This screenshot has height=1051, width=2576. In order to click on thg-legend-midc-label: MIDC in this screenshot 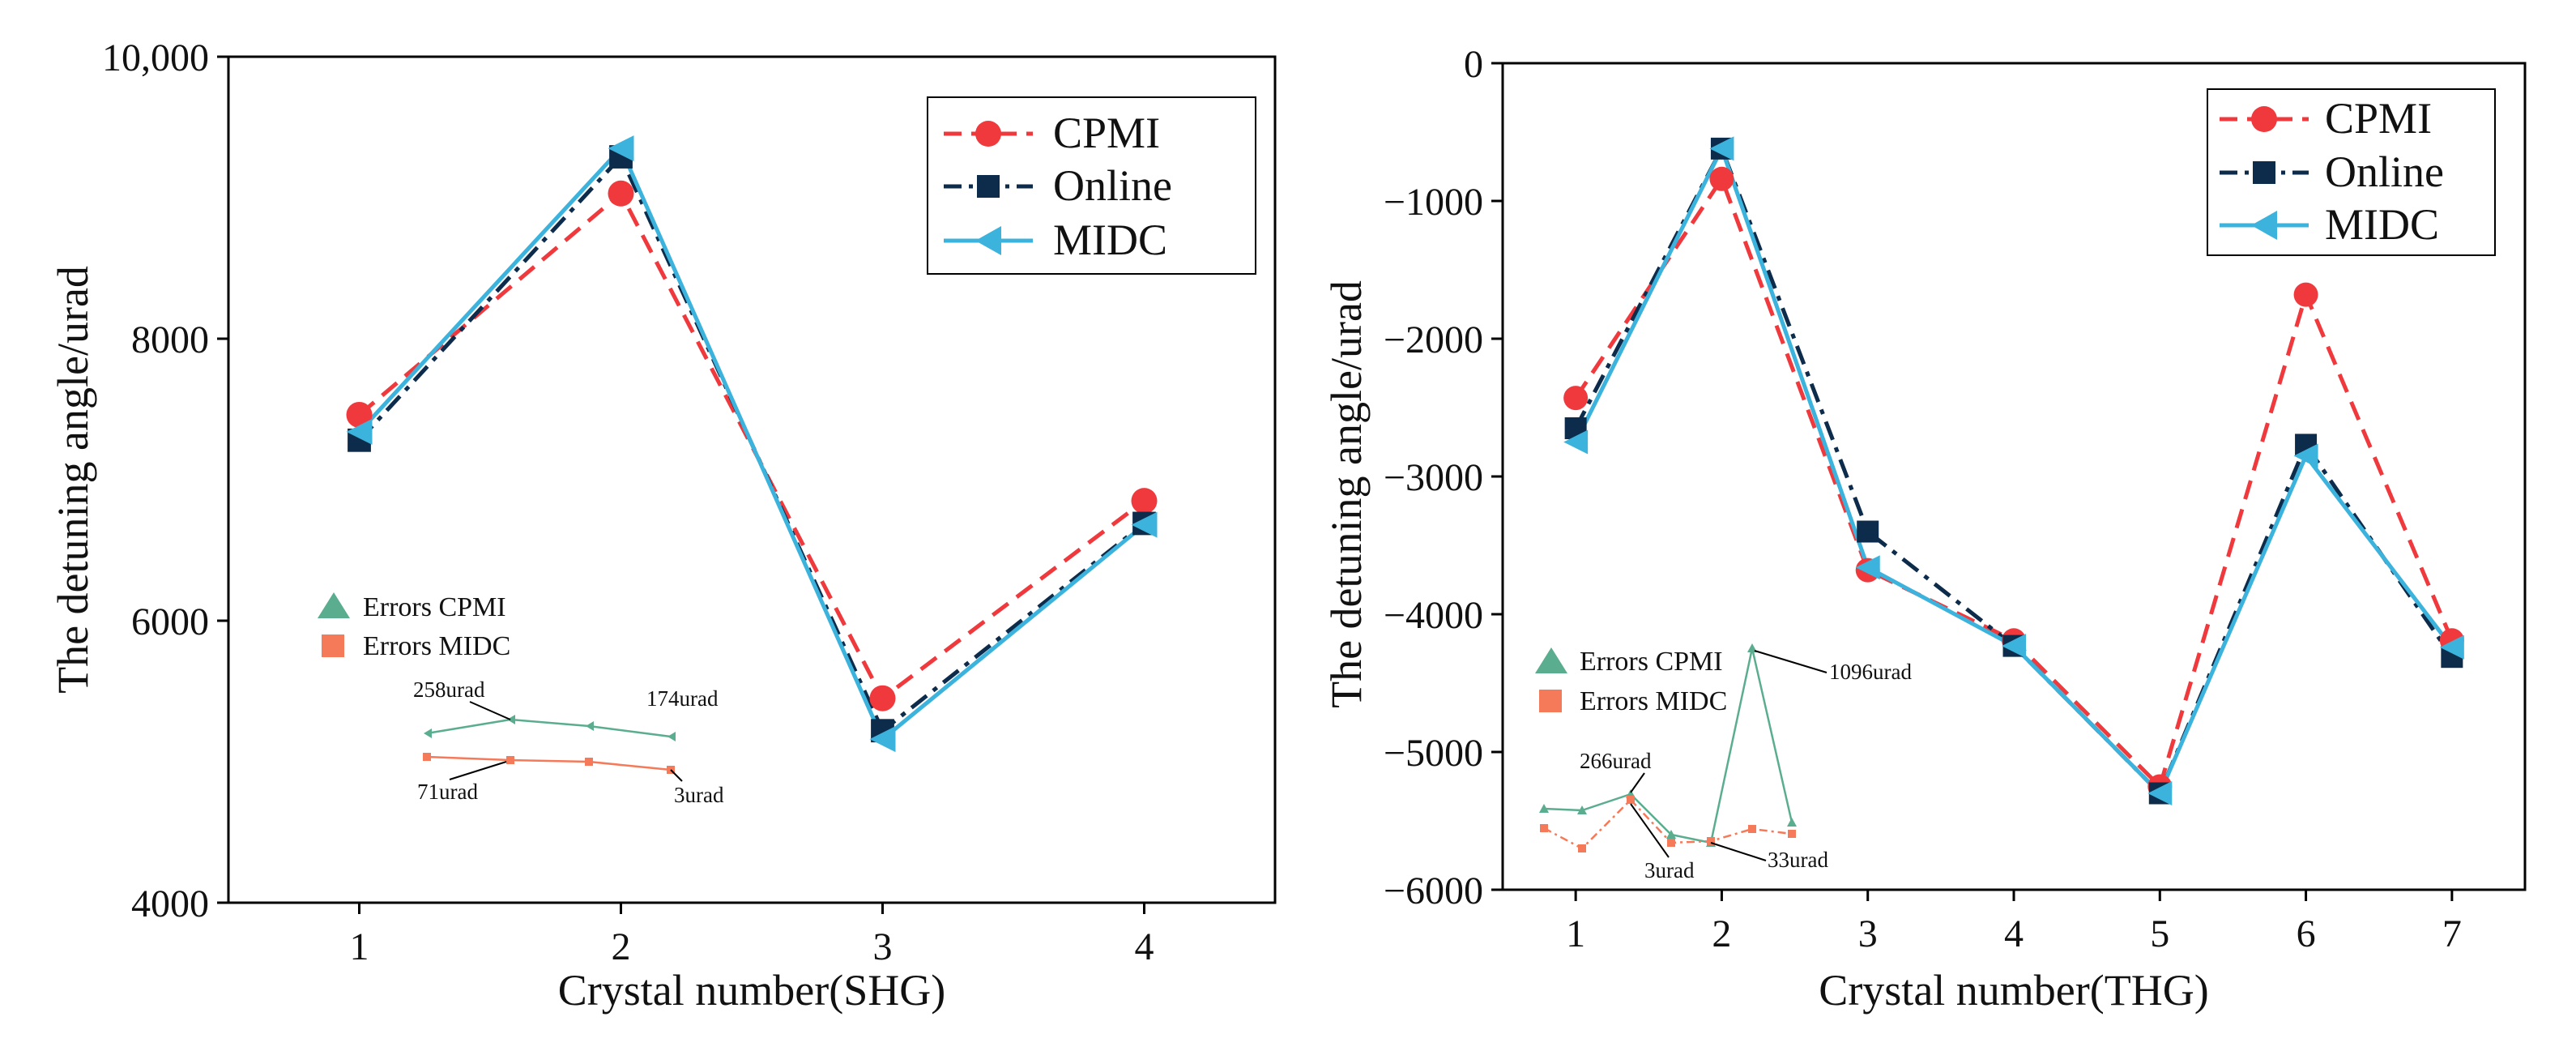, I will do `click(2382, 224)`.